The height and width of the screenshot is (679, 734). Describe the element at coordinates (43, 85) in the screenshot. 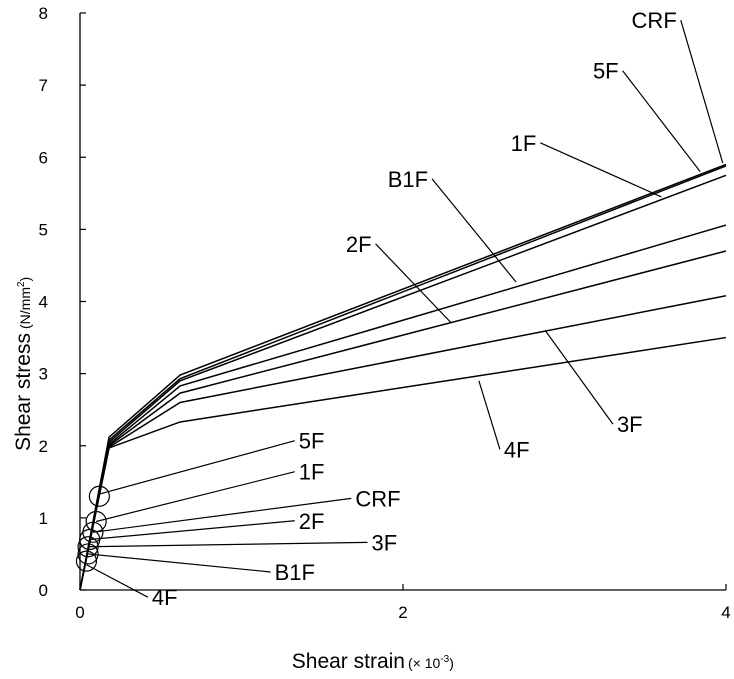

I see `y-tick-label: 7` at that location.